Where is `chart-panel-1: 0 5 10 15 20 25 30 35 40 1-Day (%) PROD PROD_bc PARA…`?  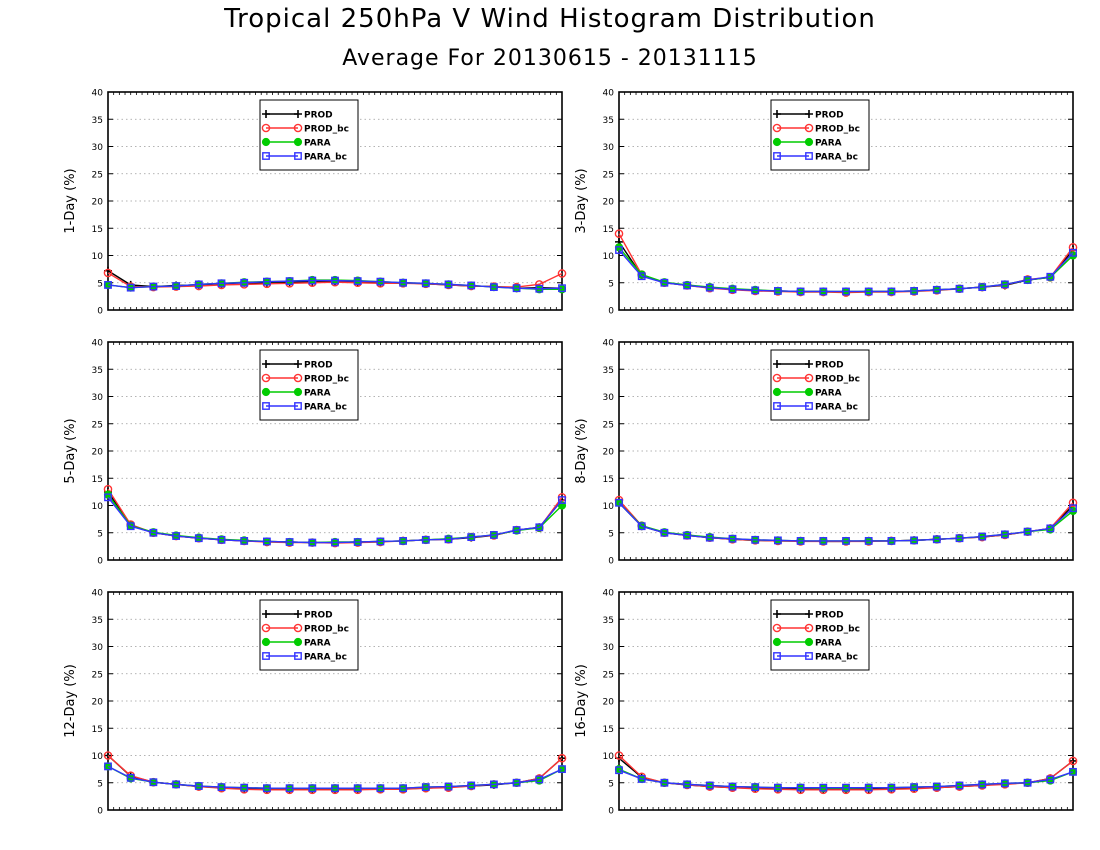 chart-panel-1: 0 5 10 15 20 25 30 35 40 1-Day (%) PROD PROD_bc PARA… is located at coordinates (315, 203).